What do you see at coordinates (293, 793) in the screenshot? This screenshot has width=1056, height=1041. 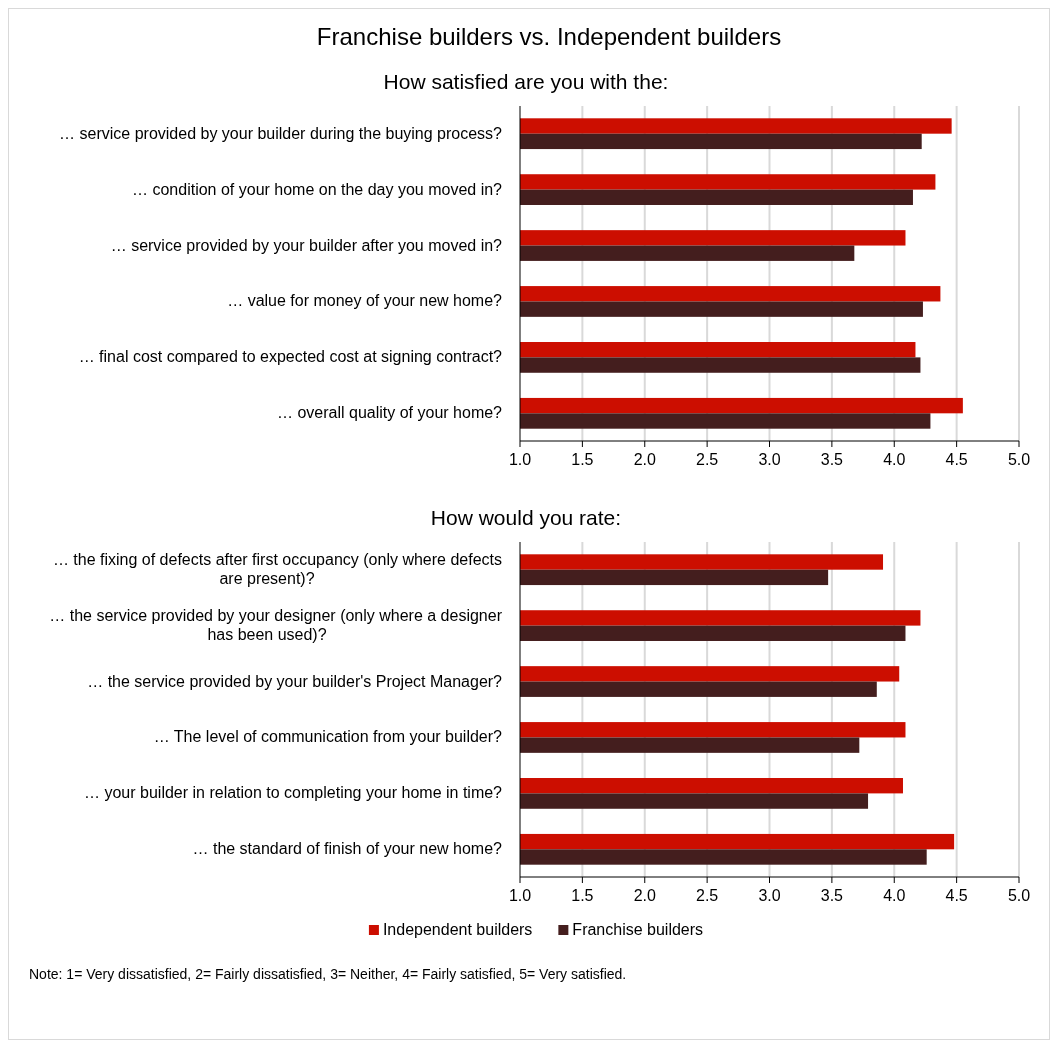 I see `y-tick-label: … your builder in relation to completing your home in time?` at bounding box center [293, 793].